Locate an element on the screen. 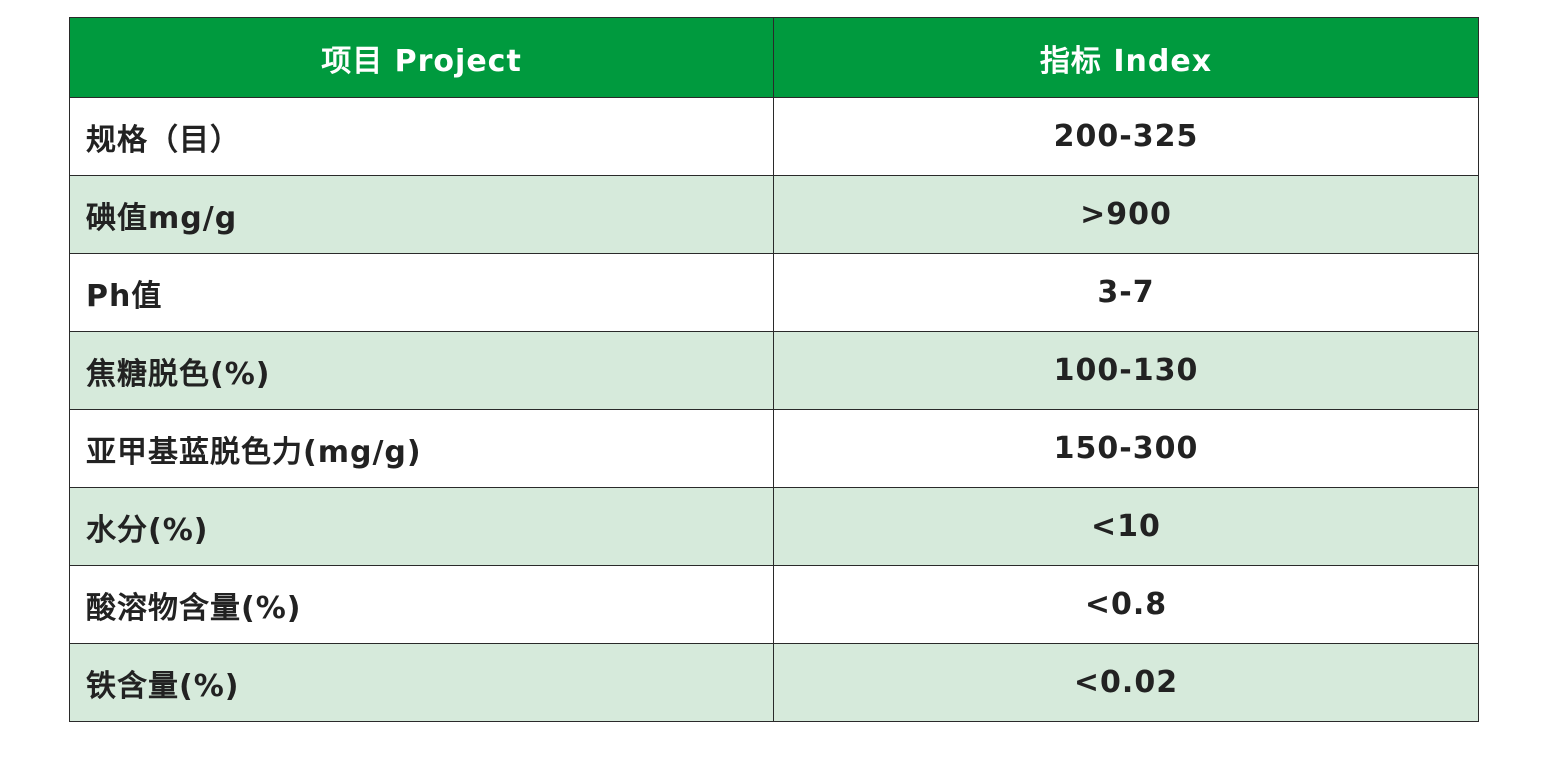 This screenshot has width=1567, height=767. table-row: 水分(%) <10 is located at coordinates (774, 526).